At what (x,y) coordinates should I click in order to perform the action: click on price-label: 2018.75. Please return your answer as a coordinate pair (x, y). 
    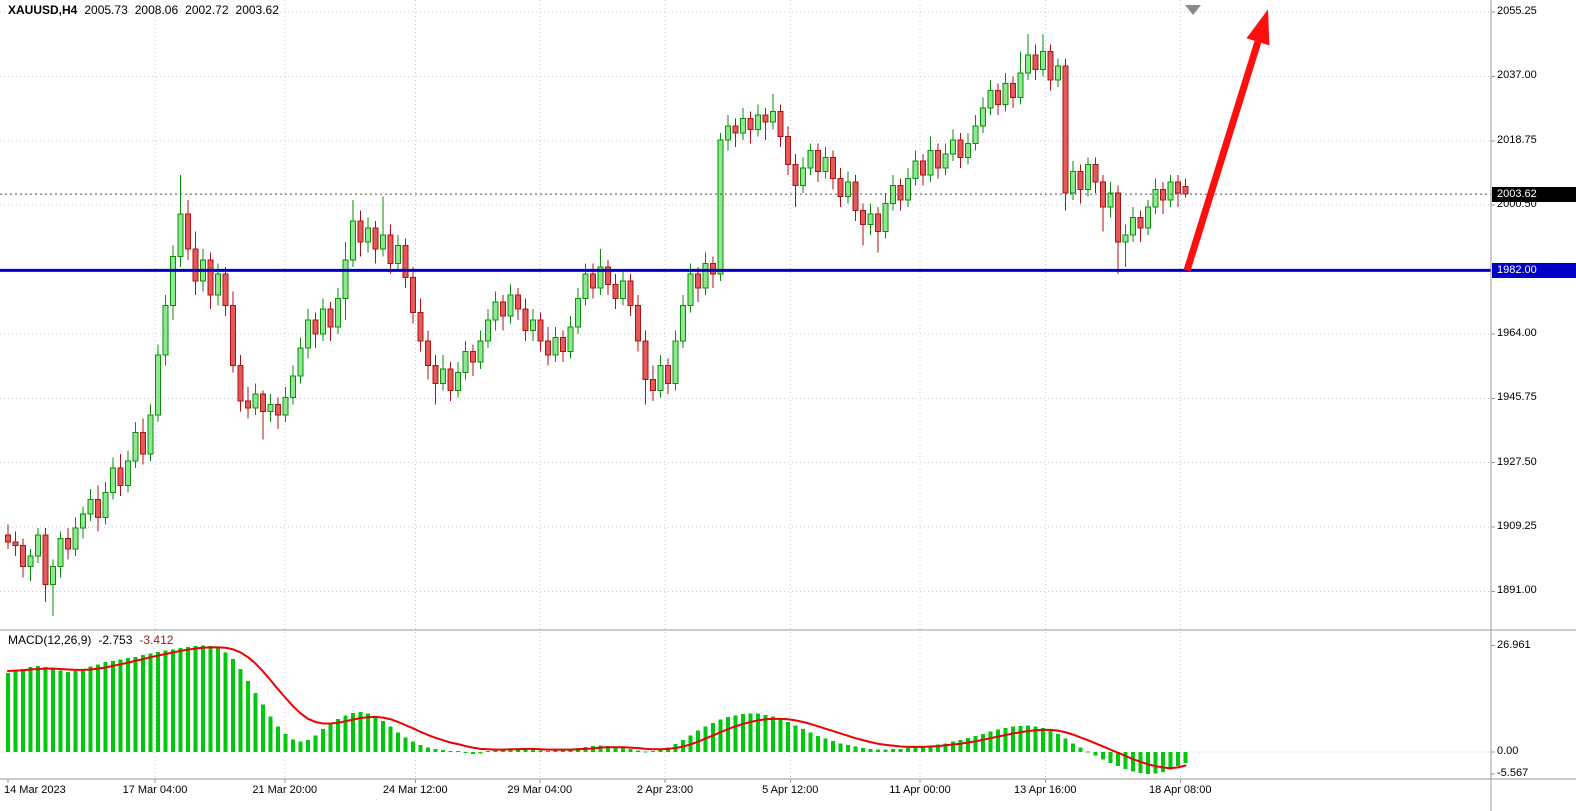
    Looking at the image, I should click on (1517, 139).